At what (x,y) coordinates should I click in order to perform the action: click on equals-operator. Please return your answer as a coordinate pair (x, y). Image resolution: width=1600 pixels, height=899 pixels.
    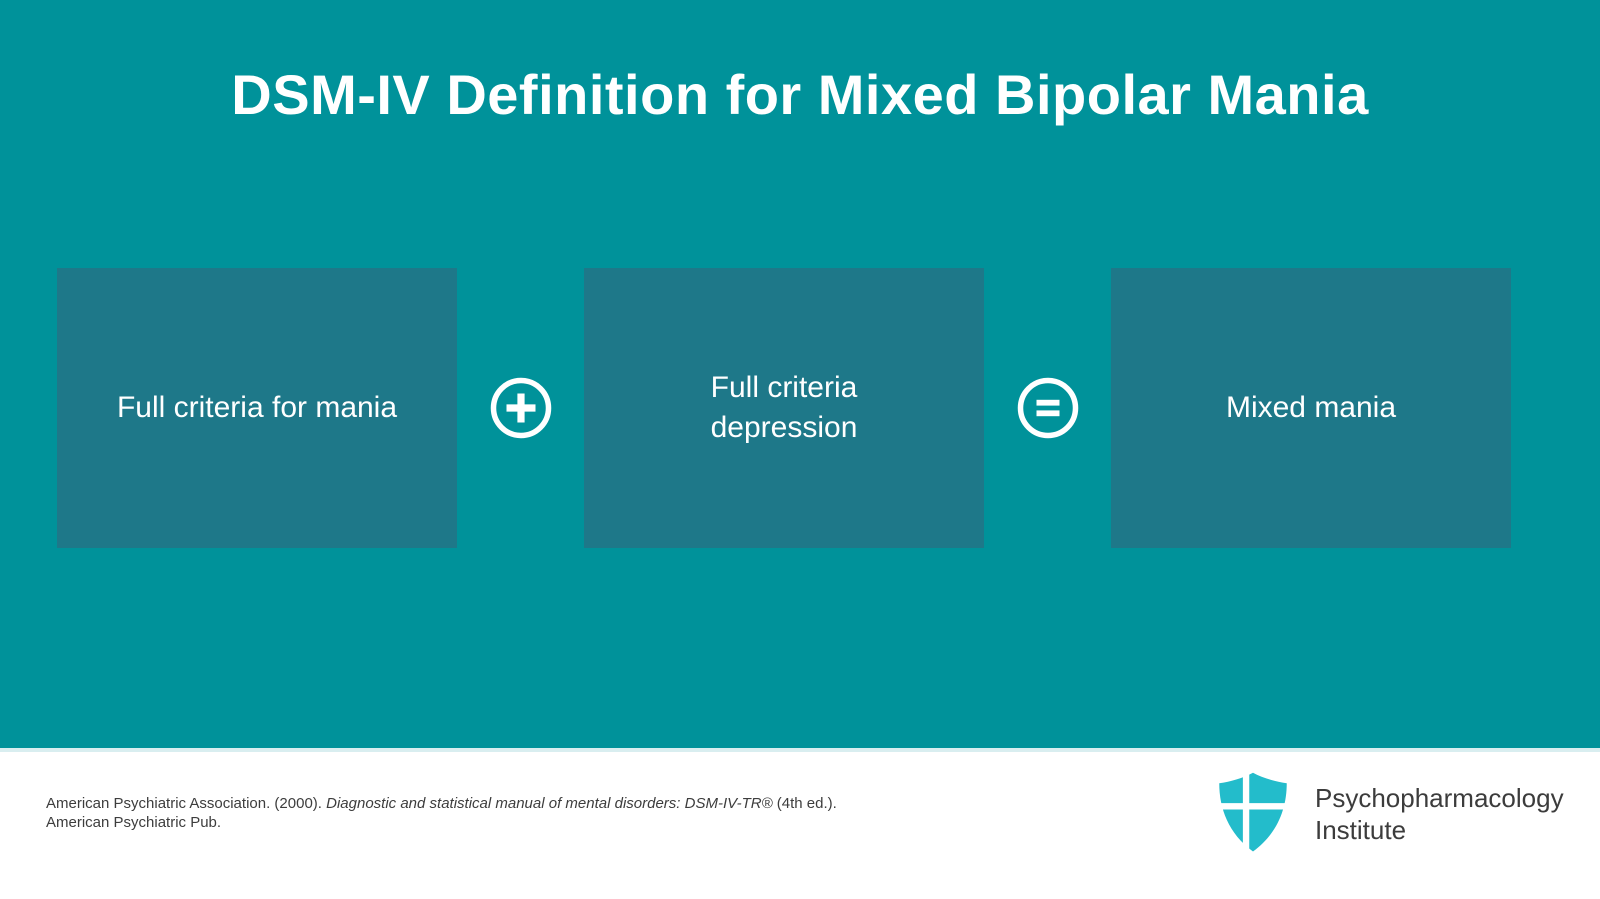
    Looking at the image, I should click on (1047, 408).